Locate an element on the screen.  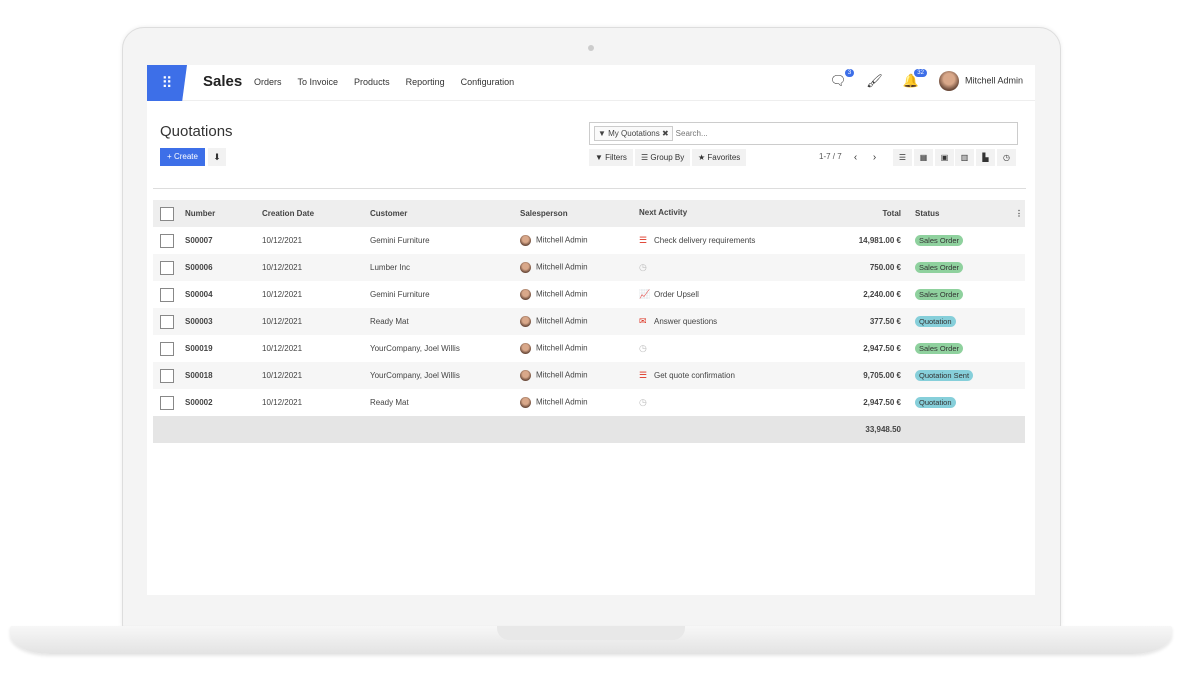
col-activity: Next Activity is located at coordinates (725, 213).